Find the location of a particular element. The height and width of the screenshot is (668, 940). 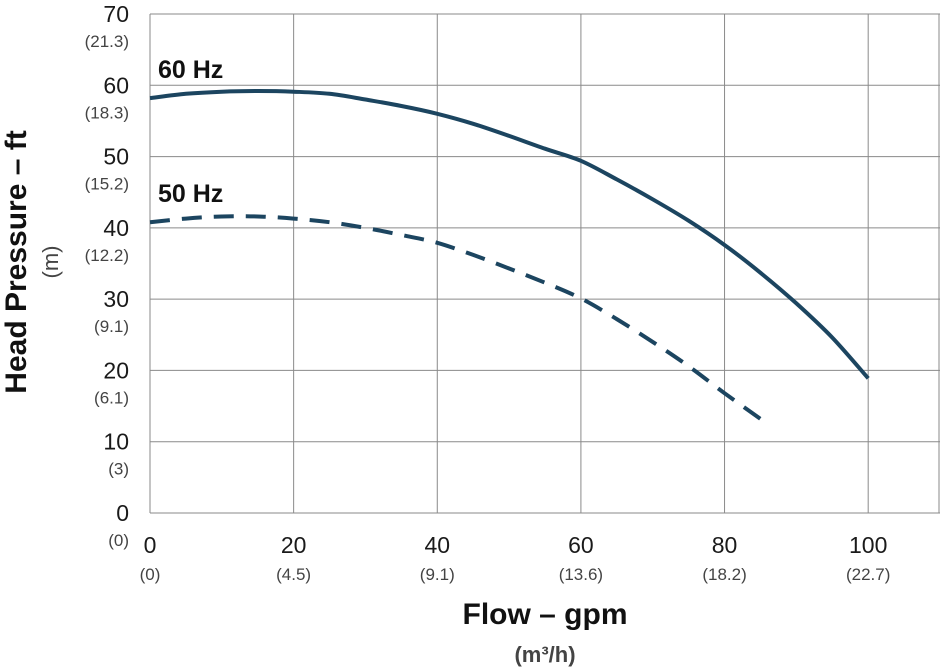

y-tick-label: 70 is located at coordinates (116, 14).